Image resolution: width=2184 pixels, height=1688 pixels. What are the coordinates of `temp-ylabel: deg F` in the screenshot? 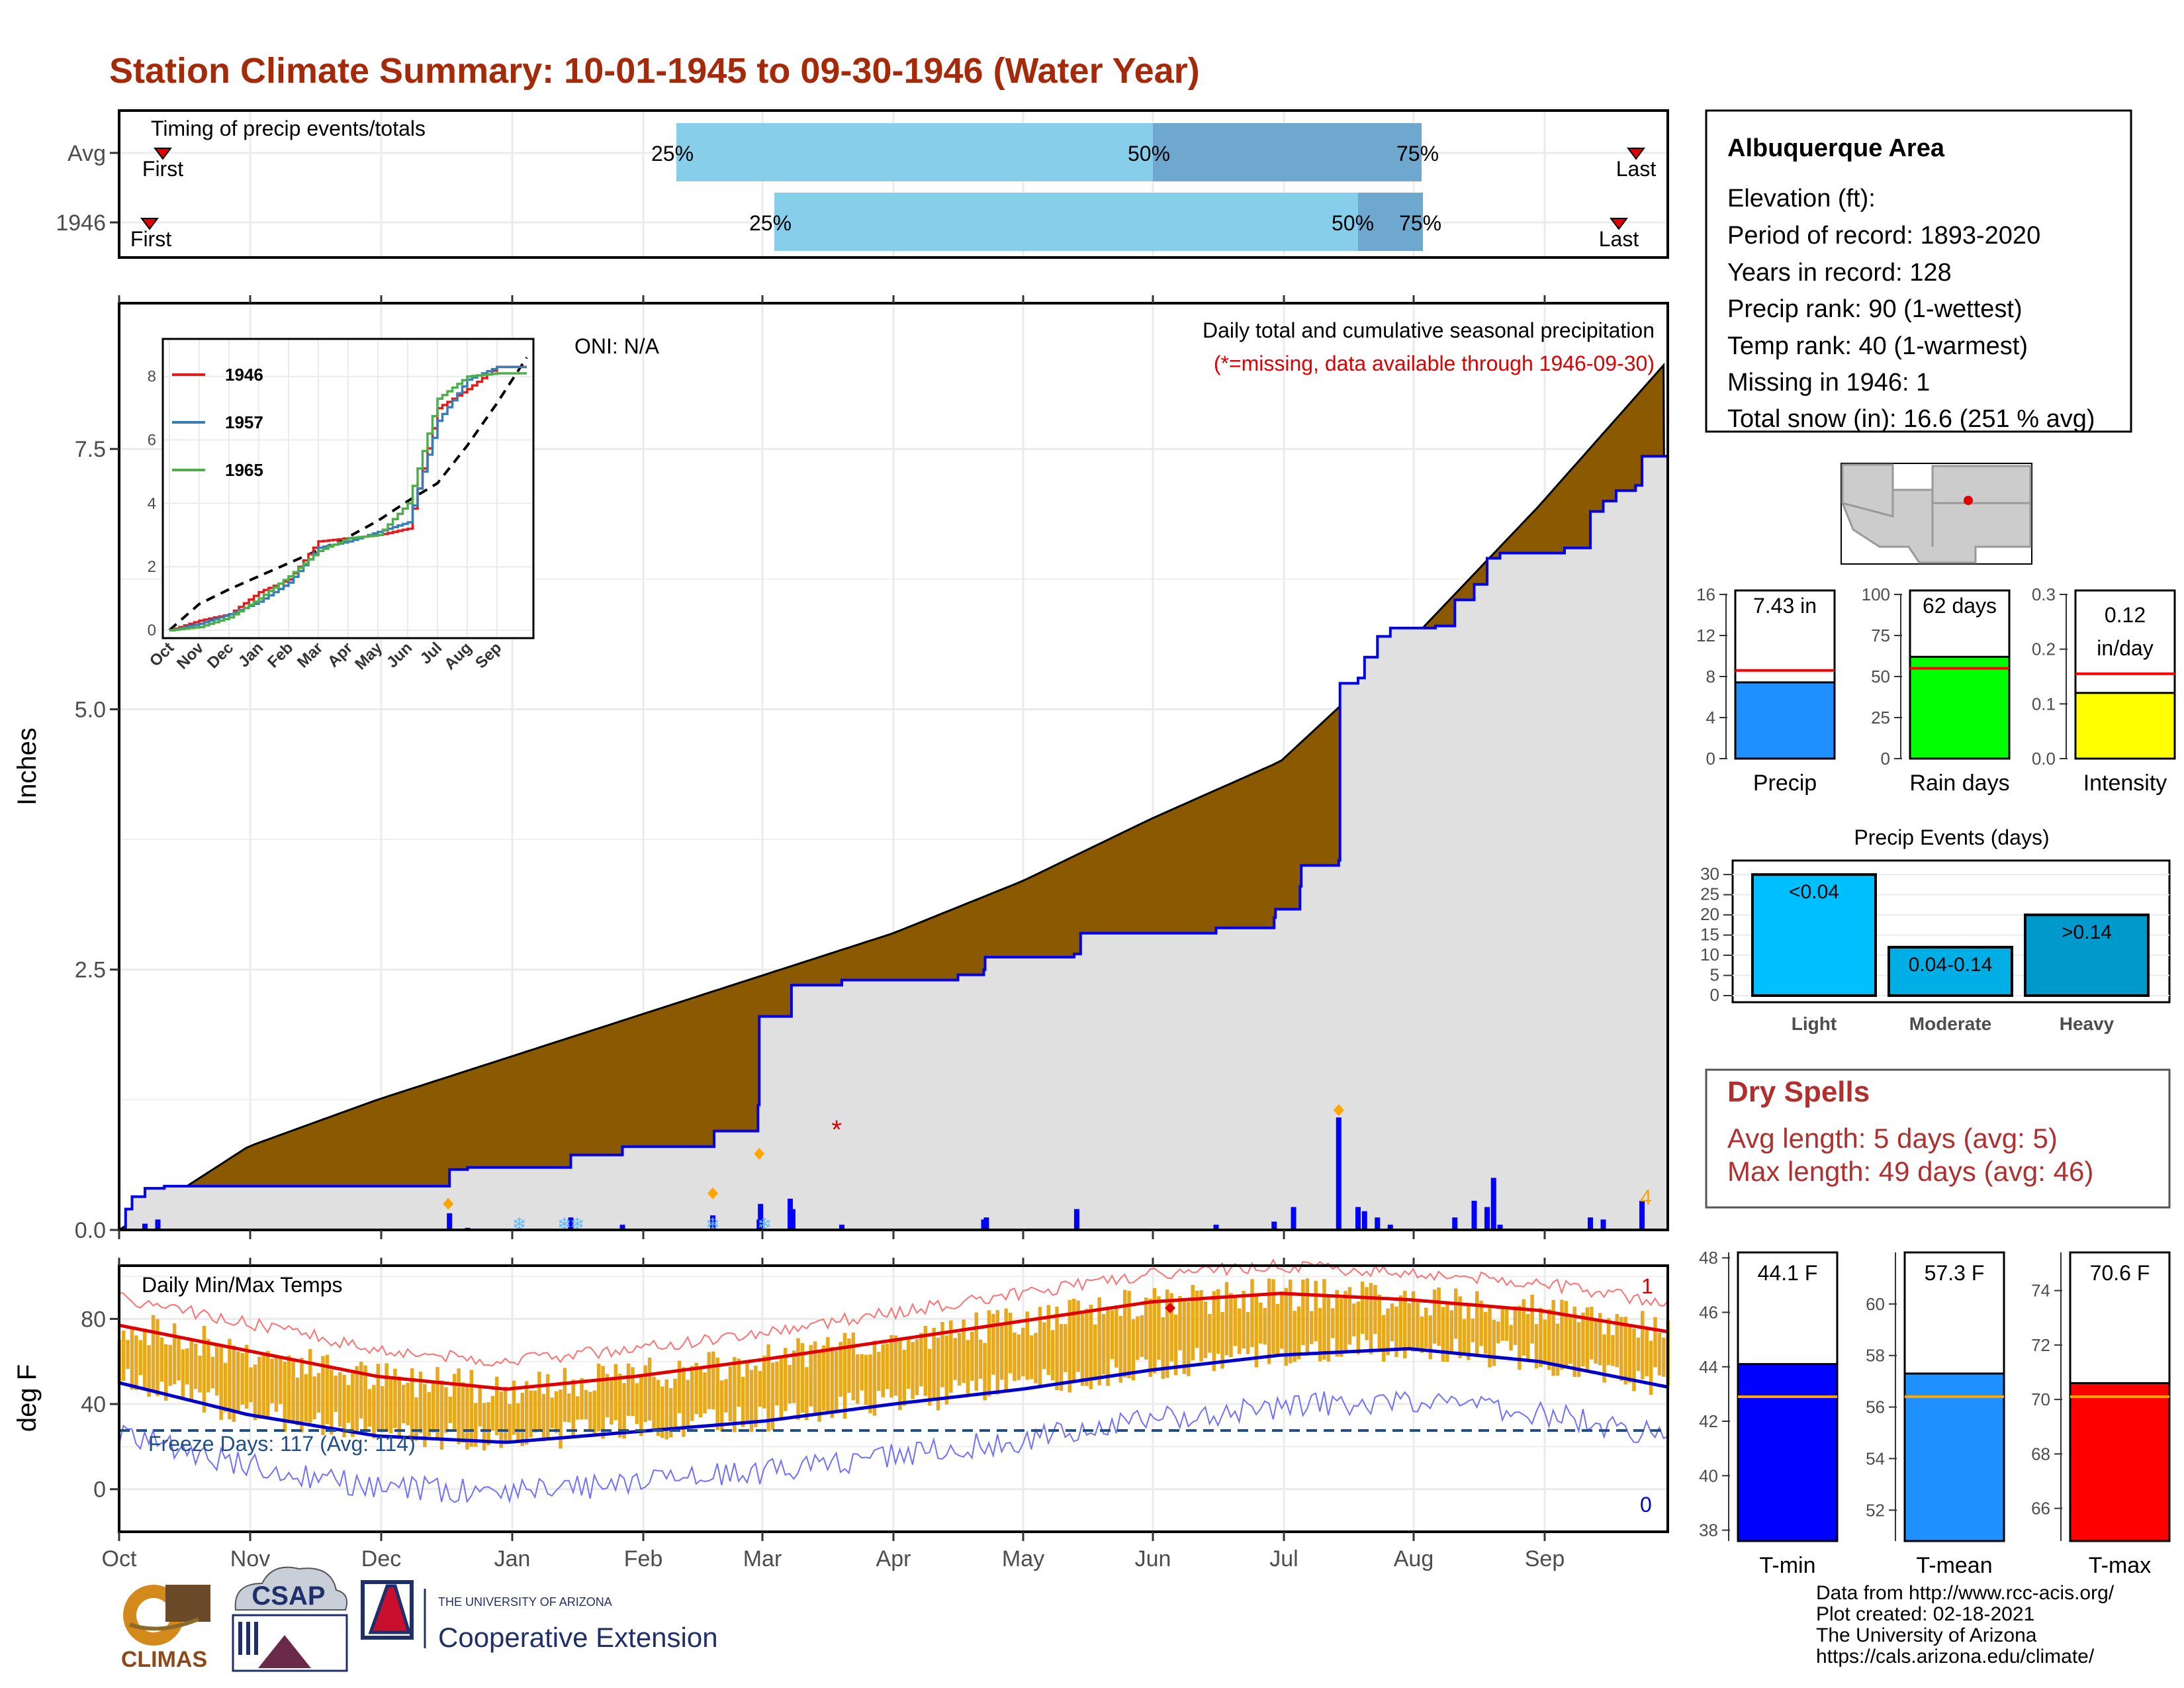 It's located at (28, 1398).